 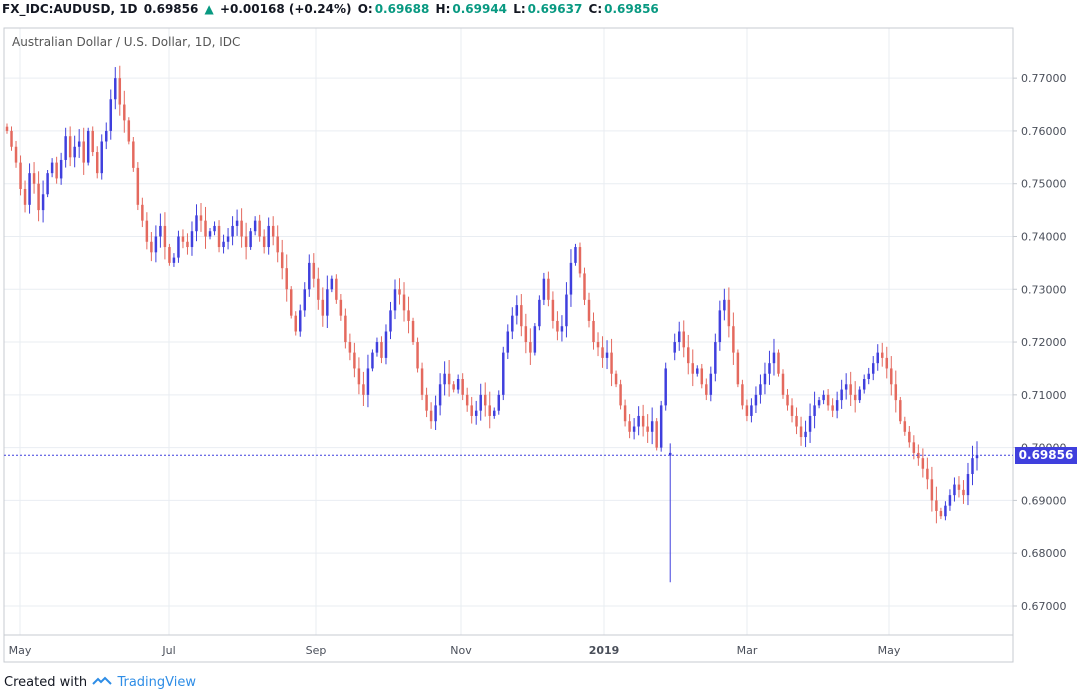 I want to click on time-axis: May Jul Sep Nov 2019 Mar May, so click(x=455, y=650).